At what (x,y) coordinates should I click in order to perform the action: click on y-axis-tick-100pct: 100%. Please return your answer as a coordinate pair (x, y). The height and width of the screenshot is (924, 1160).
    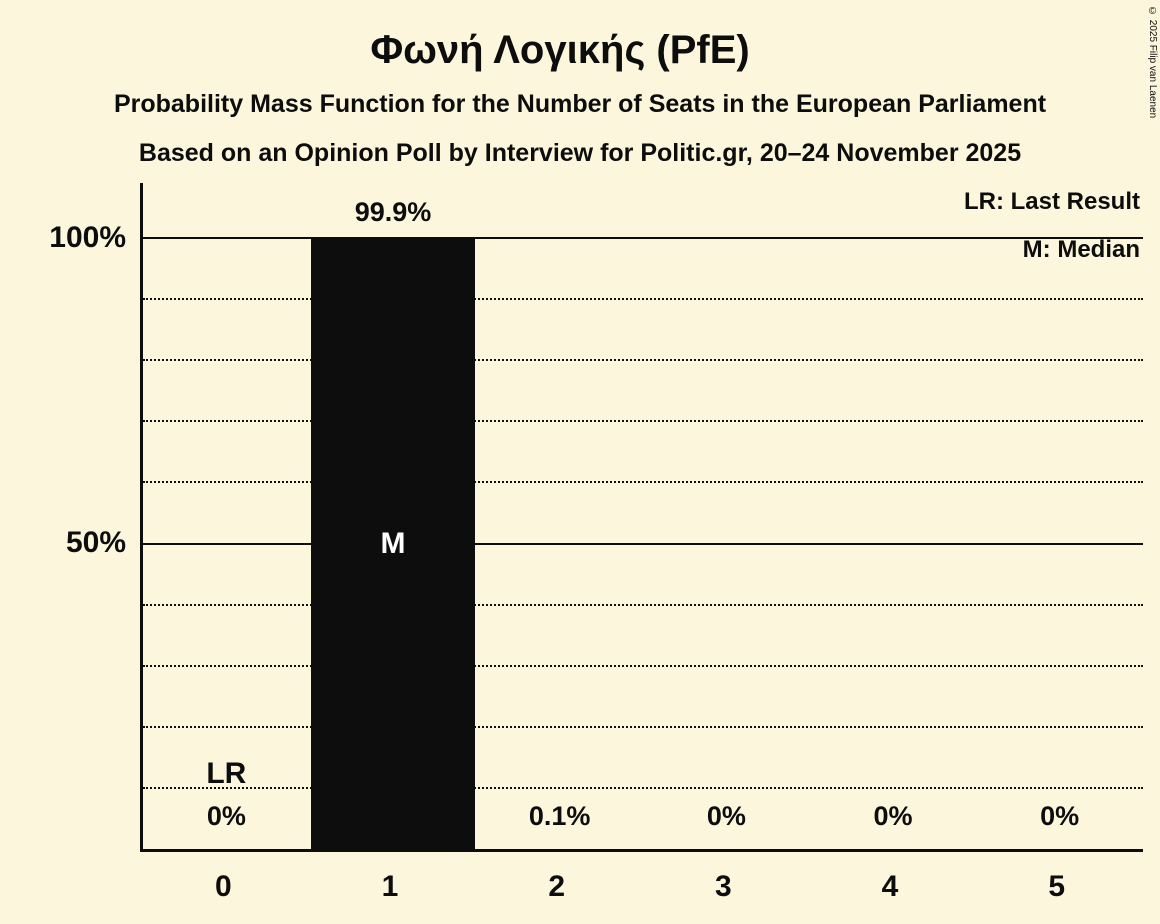
    Looking at the image, I should click on (87, 237).